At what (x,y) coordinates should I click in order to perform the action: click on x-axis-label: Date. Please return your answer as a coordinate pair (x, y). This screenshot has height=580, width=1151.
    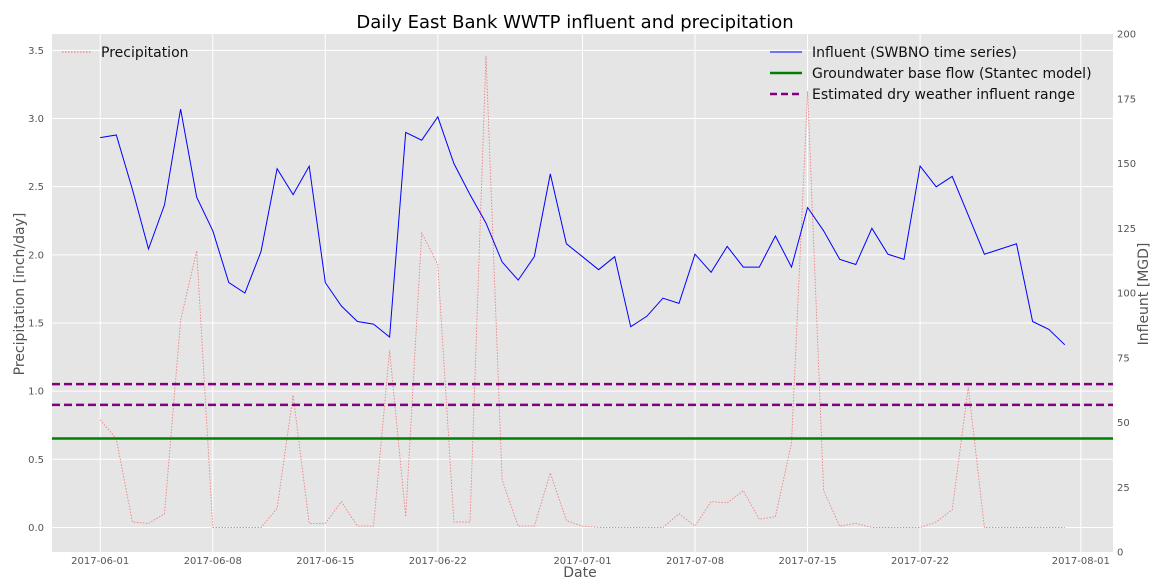
    Looking at the image, I should click on (579, 572).